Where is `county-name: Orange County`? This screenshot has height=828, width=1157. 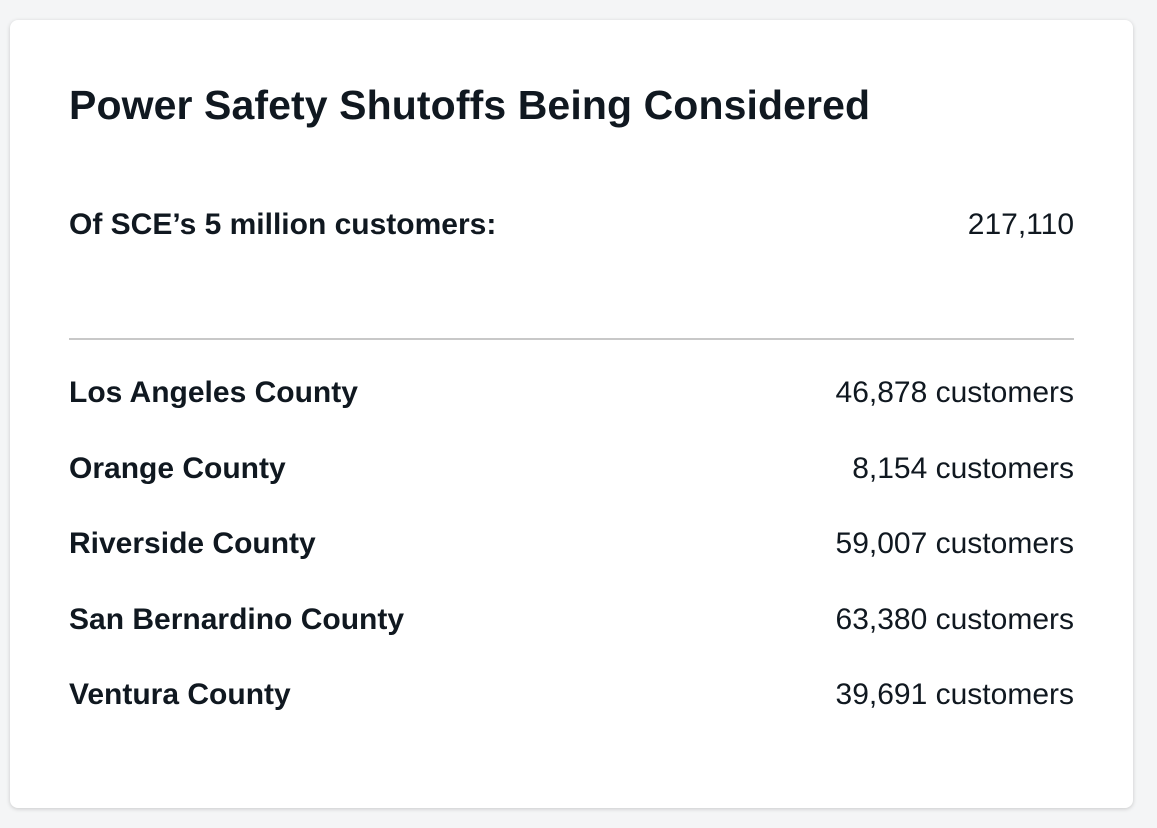
county-name: Orange County is located at coordinates (177, 468).